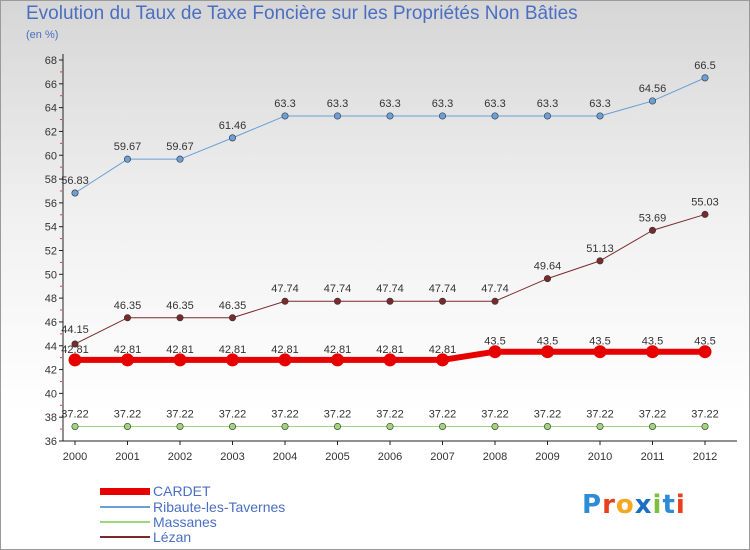 Image resolution: width=750 pixels, height=550 pixels. What do you see at coordinates (609, 505) in the screenshot?
I see `logo-letter: r` at bounding box center [609, 505].